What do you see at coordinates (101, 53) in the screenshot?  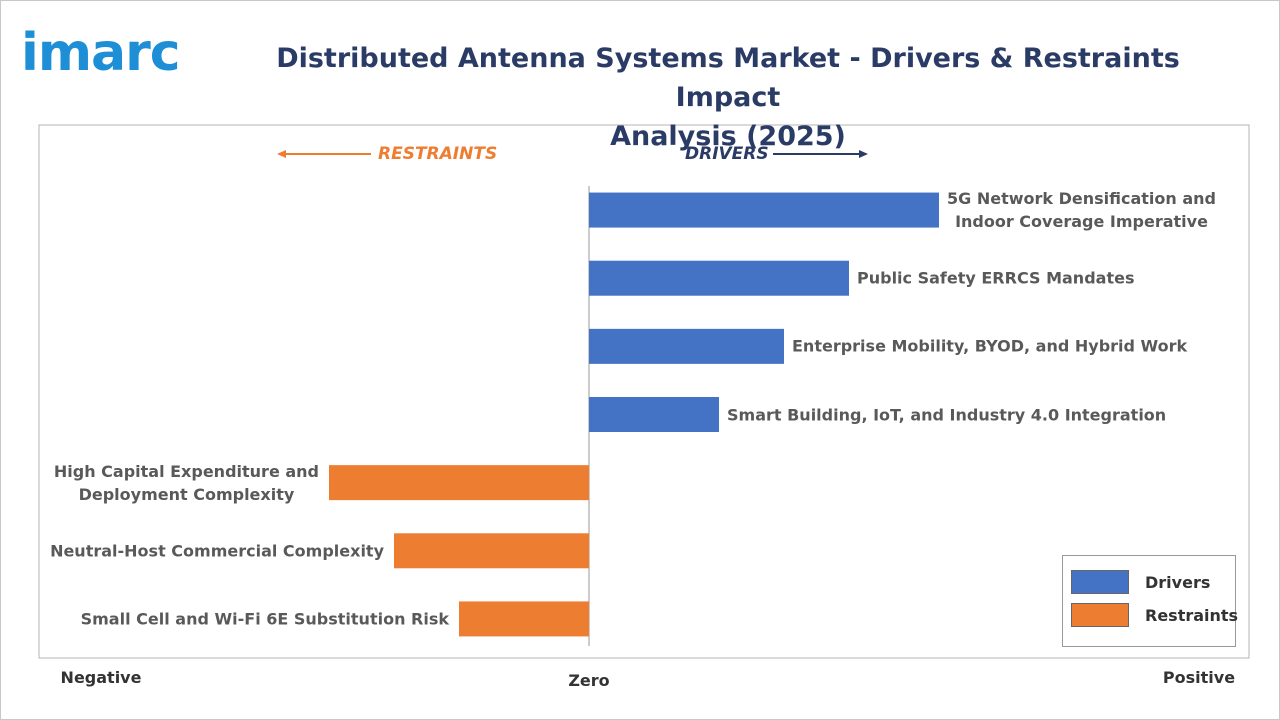 I see `logo: imarc` at bounding box center [101, 53].